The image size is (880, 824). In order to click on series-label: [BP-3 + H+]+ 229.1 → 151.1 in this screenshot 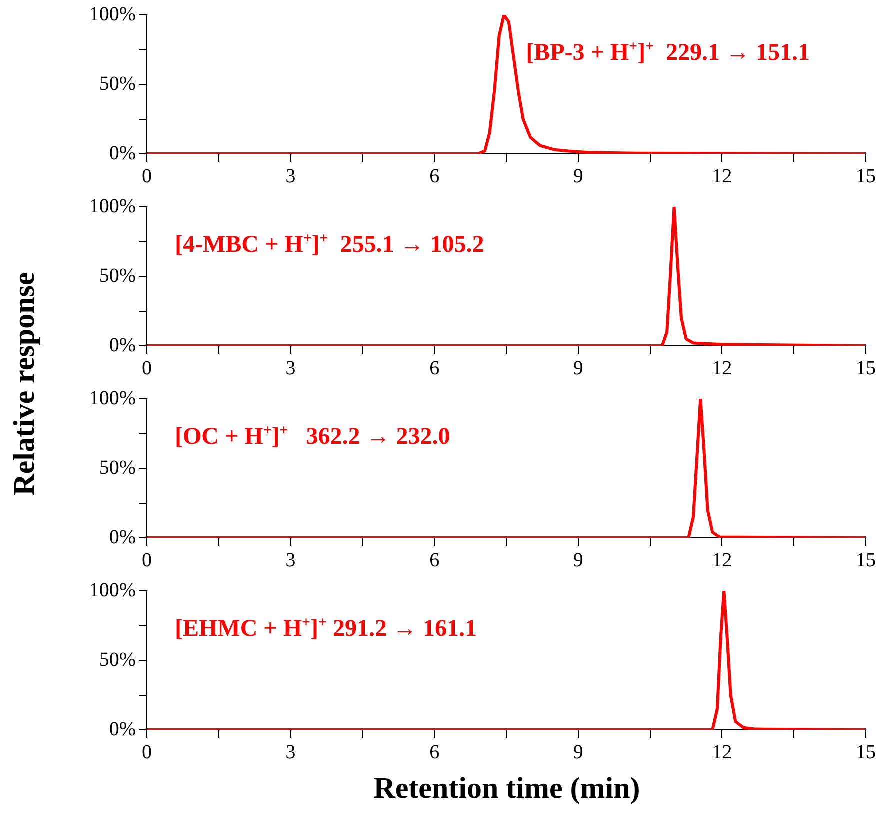, I will do `click(668, 52)`.